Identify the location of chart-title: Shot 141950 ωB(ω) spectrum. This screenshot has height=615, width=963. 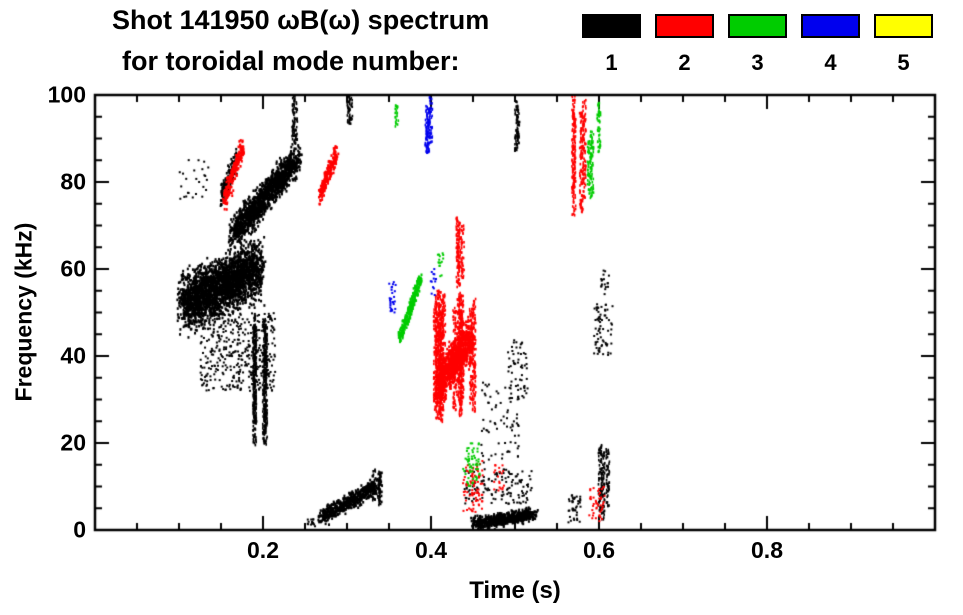
(301, 20).